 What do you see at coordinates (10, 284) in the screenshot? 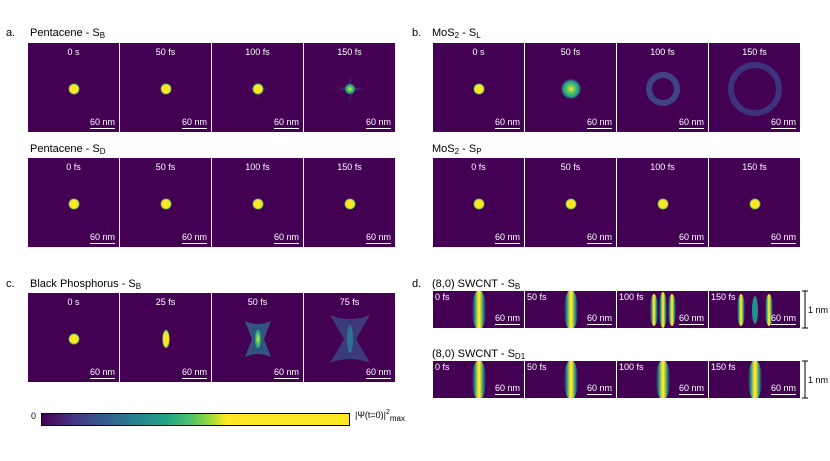
I see `panel-c-label: c.` at bounding box center [10, 284].